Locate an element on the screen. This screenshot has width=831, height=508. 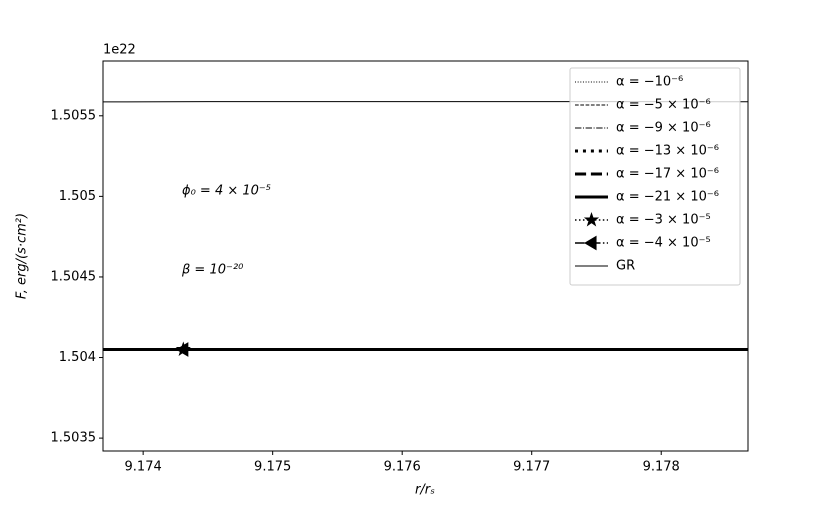
x-tick-label: 9.174 is located at coordinates (143, 467).